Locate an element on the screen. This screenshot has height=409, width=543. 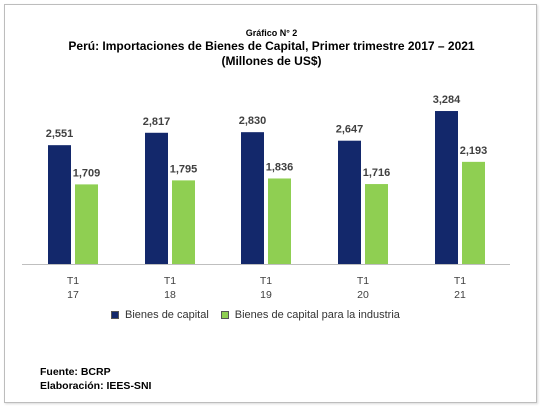
data-label-series1-2: 2,817 is located at coordinates (157, 122).